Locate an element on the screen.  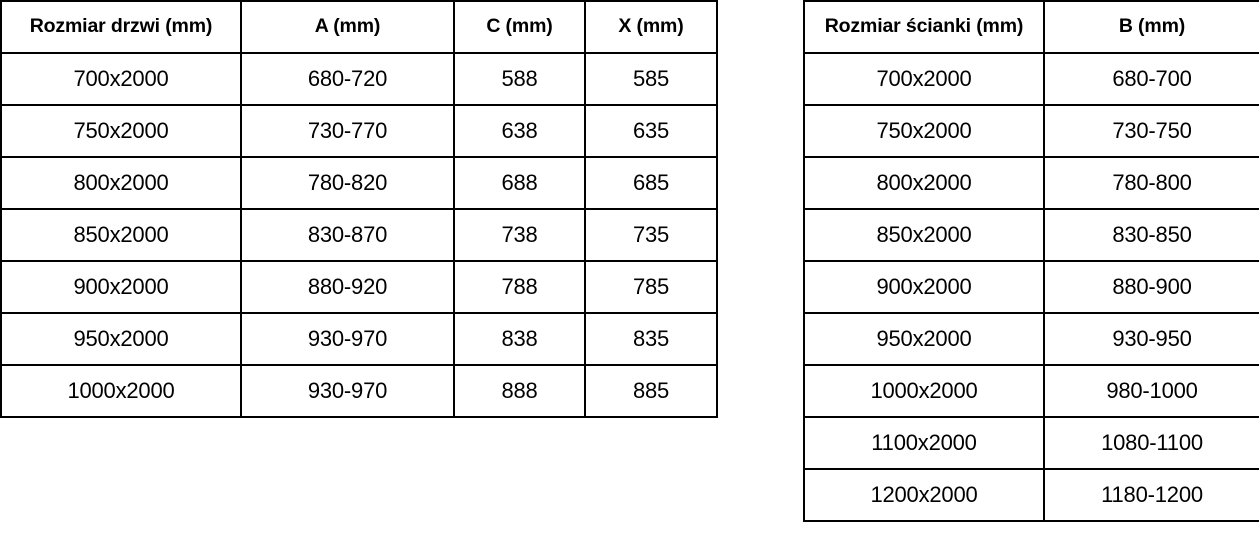
cell-x: 685 is located at coordinates (651, 183).